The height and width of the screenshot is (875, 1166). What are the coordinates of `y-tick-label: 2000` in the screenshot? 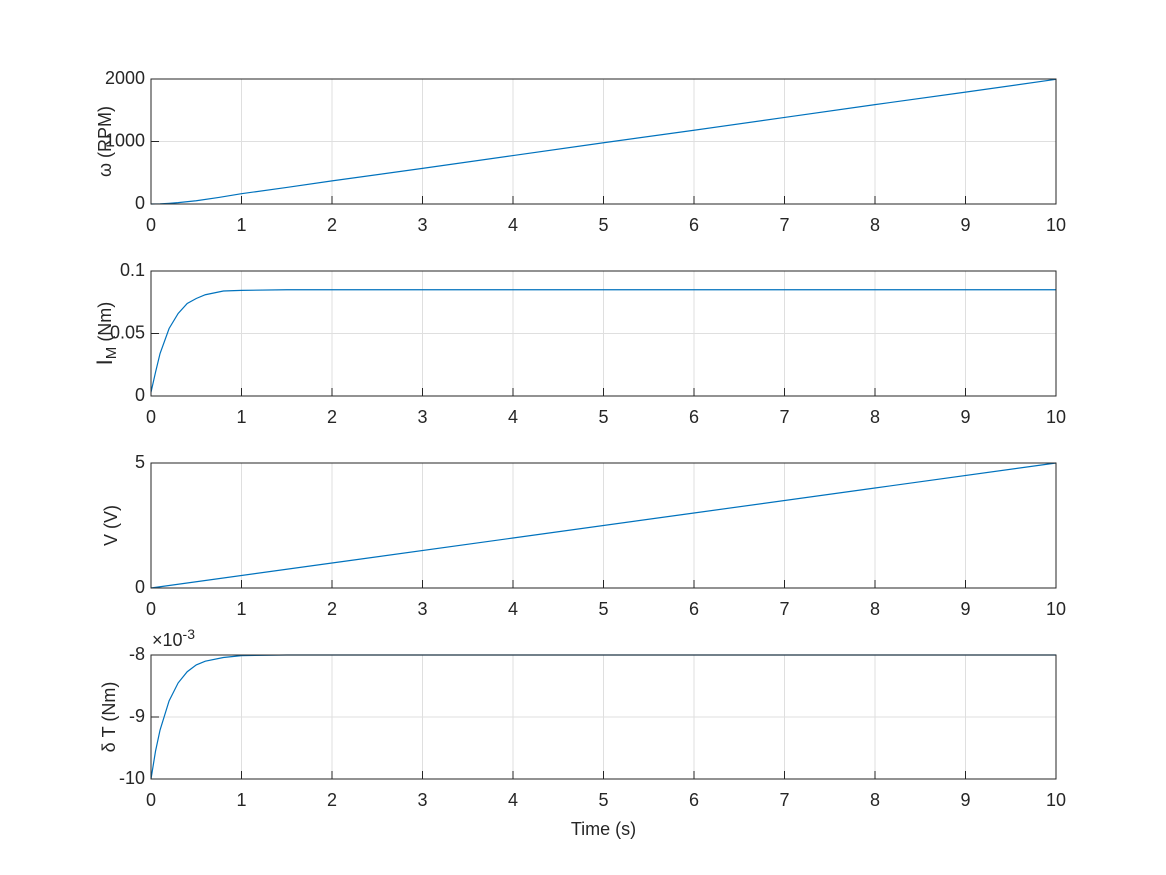 It's located at (125, 78).